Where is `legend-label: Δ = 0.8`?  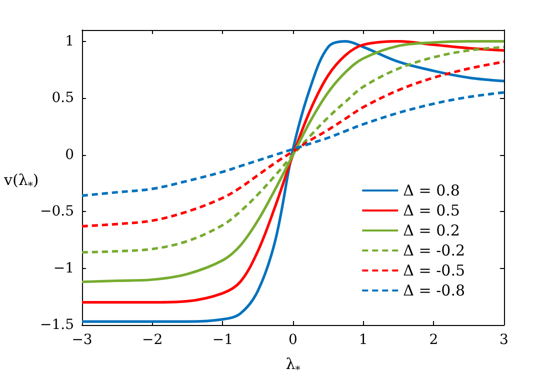 legend-label: Δ = 0.8 is located at coordinates (431, 191).